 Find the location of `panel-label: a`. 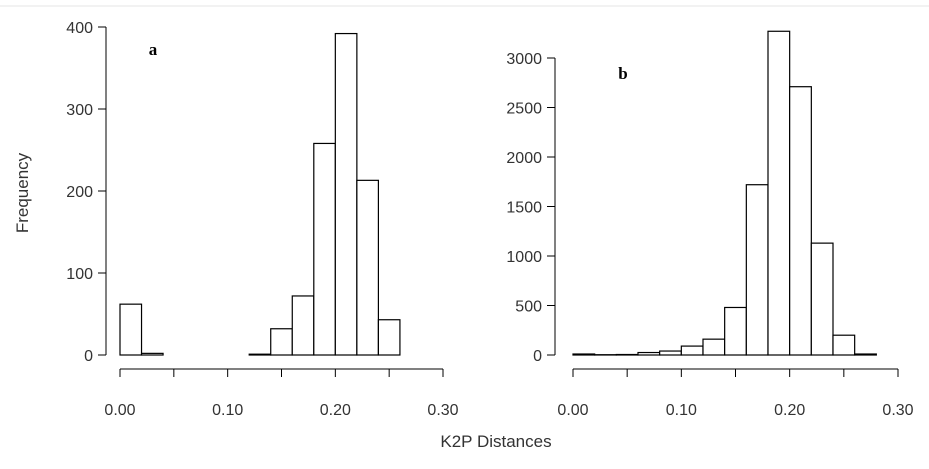

panel-label: a is located at coordinates (153, 49).